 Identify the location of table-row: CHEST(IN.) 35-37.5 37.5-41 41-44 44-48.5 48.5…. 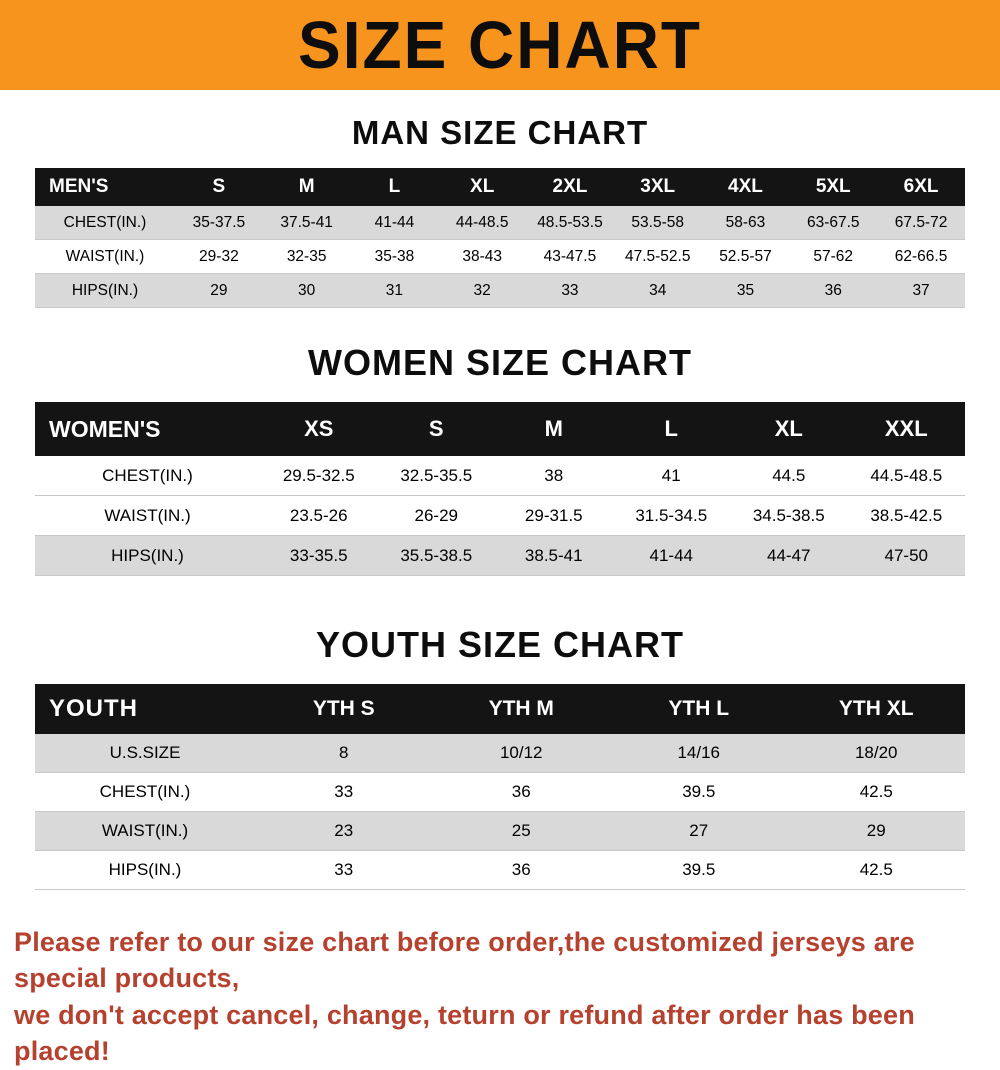
(500, 223).